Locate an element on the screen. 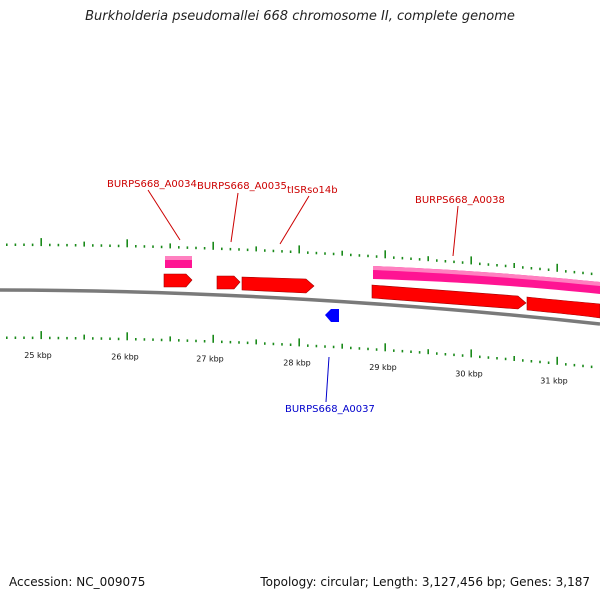 This screenshot has height=600, width=600. scale-label: 30 kbp is located at coordinates (469, 373).